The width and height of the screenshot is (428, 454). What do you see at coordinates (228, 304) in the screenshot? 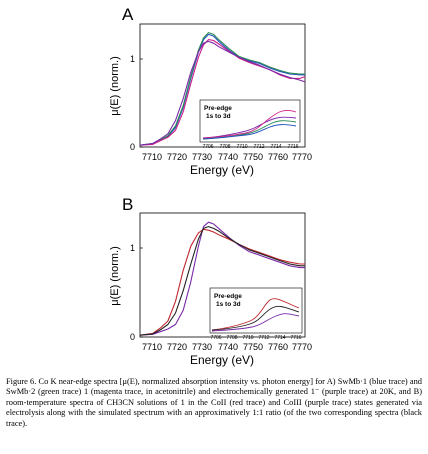
I see `panel-b-inset-label-2: 1s to 3d` at bounding box center [228, 304].